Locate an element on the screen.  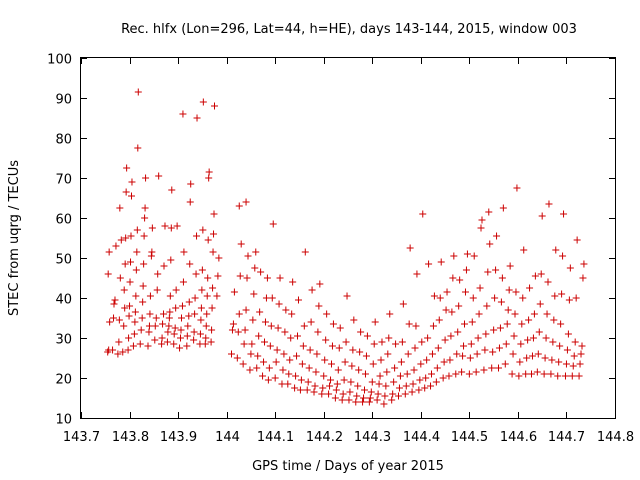
x-tick-label: 144.1 is located at coordinates (275, 437).